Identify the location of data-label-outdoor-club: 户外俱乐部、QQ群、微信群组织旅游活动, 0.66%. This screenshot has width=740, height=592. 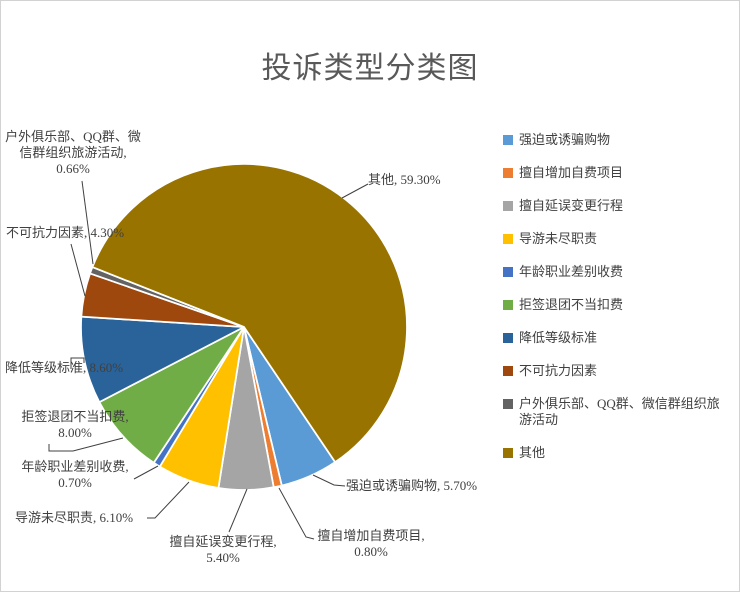
(73, 152).